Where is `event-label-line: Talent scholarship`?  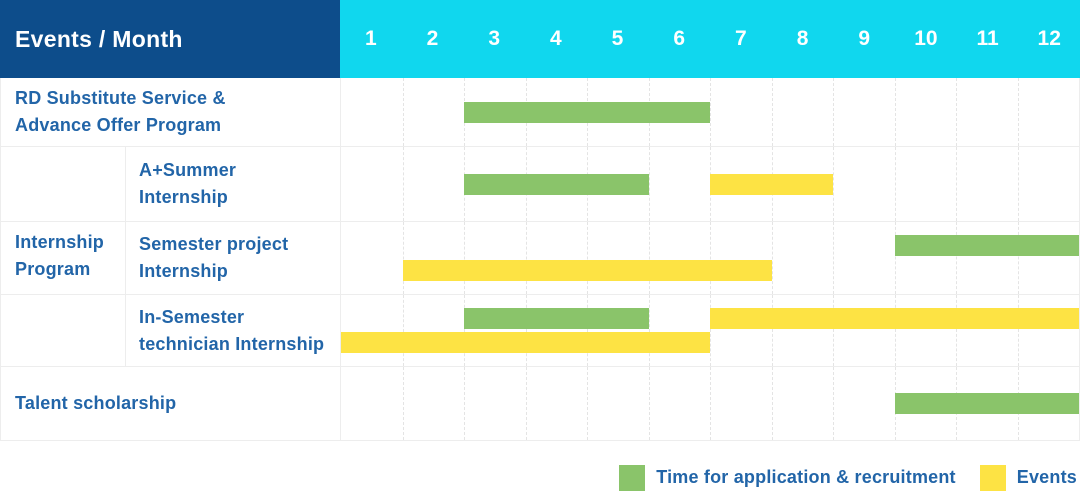
event-label-line: Talent scholarship is located at coordinates (96, 403).